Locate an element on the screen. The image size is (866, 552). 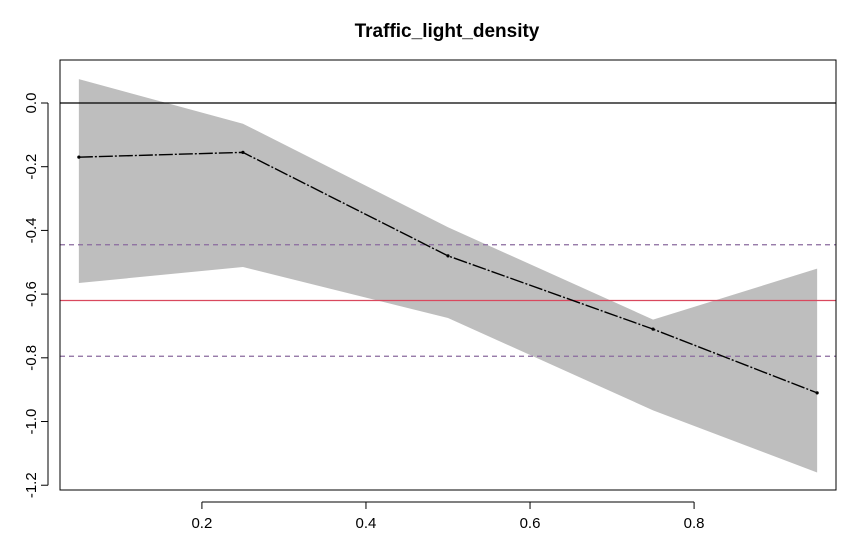
y-tick-label-4: -0.8 is located at coordinates (31, 358).